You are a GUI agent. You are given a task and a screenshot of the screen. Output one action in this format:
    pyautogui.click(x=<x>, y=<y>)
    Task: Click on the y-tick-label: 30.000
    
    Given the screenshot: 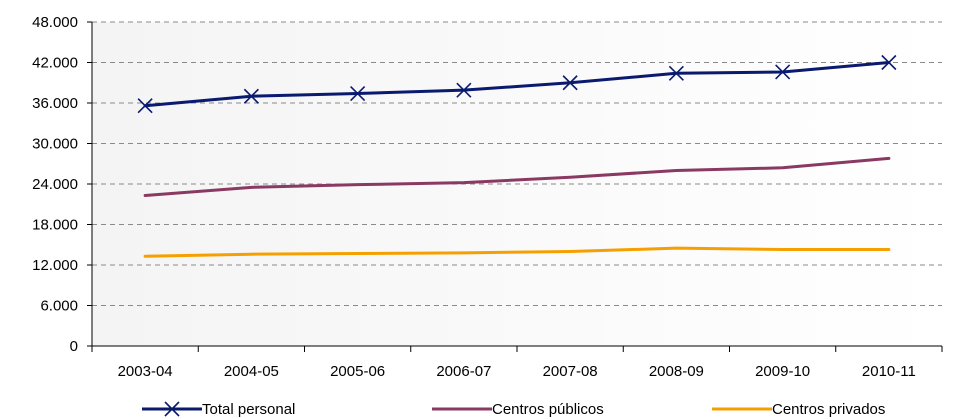 What is the action you would take?
    pyautogui.click(x=55, y=144)
    